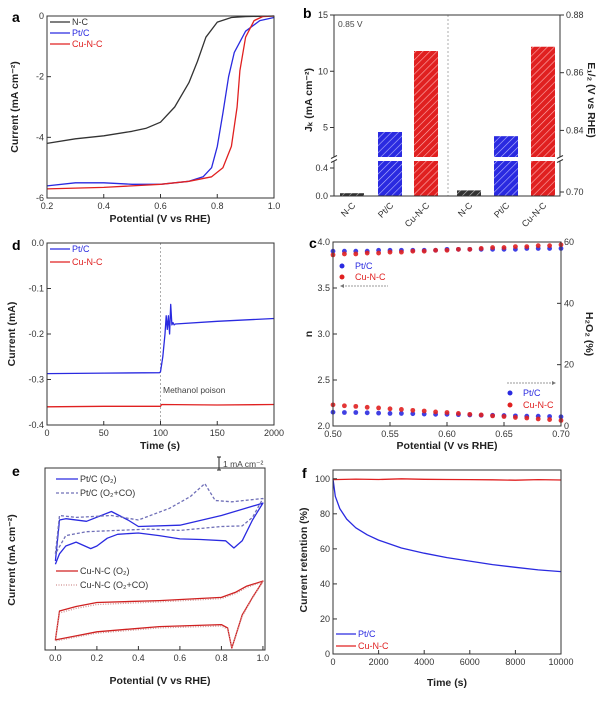 This screenshot has height=705, width=600. What do you see at coordinates (323, 15) in the screenshot?
I see `y-tick-label: 15` at bounding box center [323, 15].